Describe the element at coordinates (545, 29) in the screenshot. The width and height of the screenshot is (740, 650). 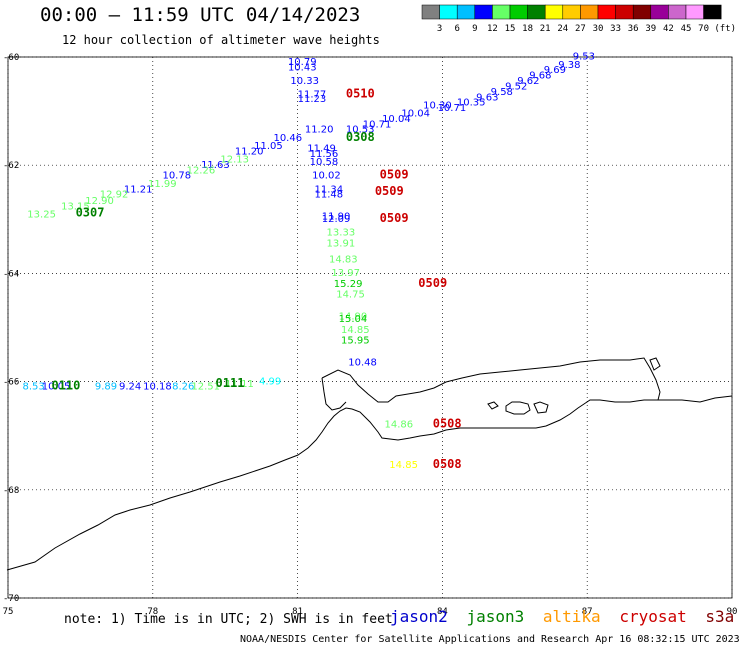
I see `colorbar-label: 21` at that location.